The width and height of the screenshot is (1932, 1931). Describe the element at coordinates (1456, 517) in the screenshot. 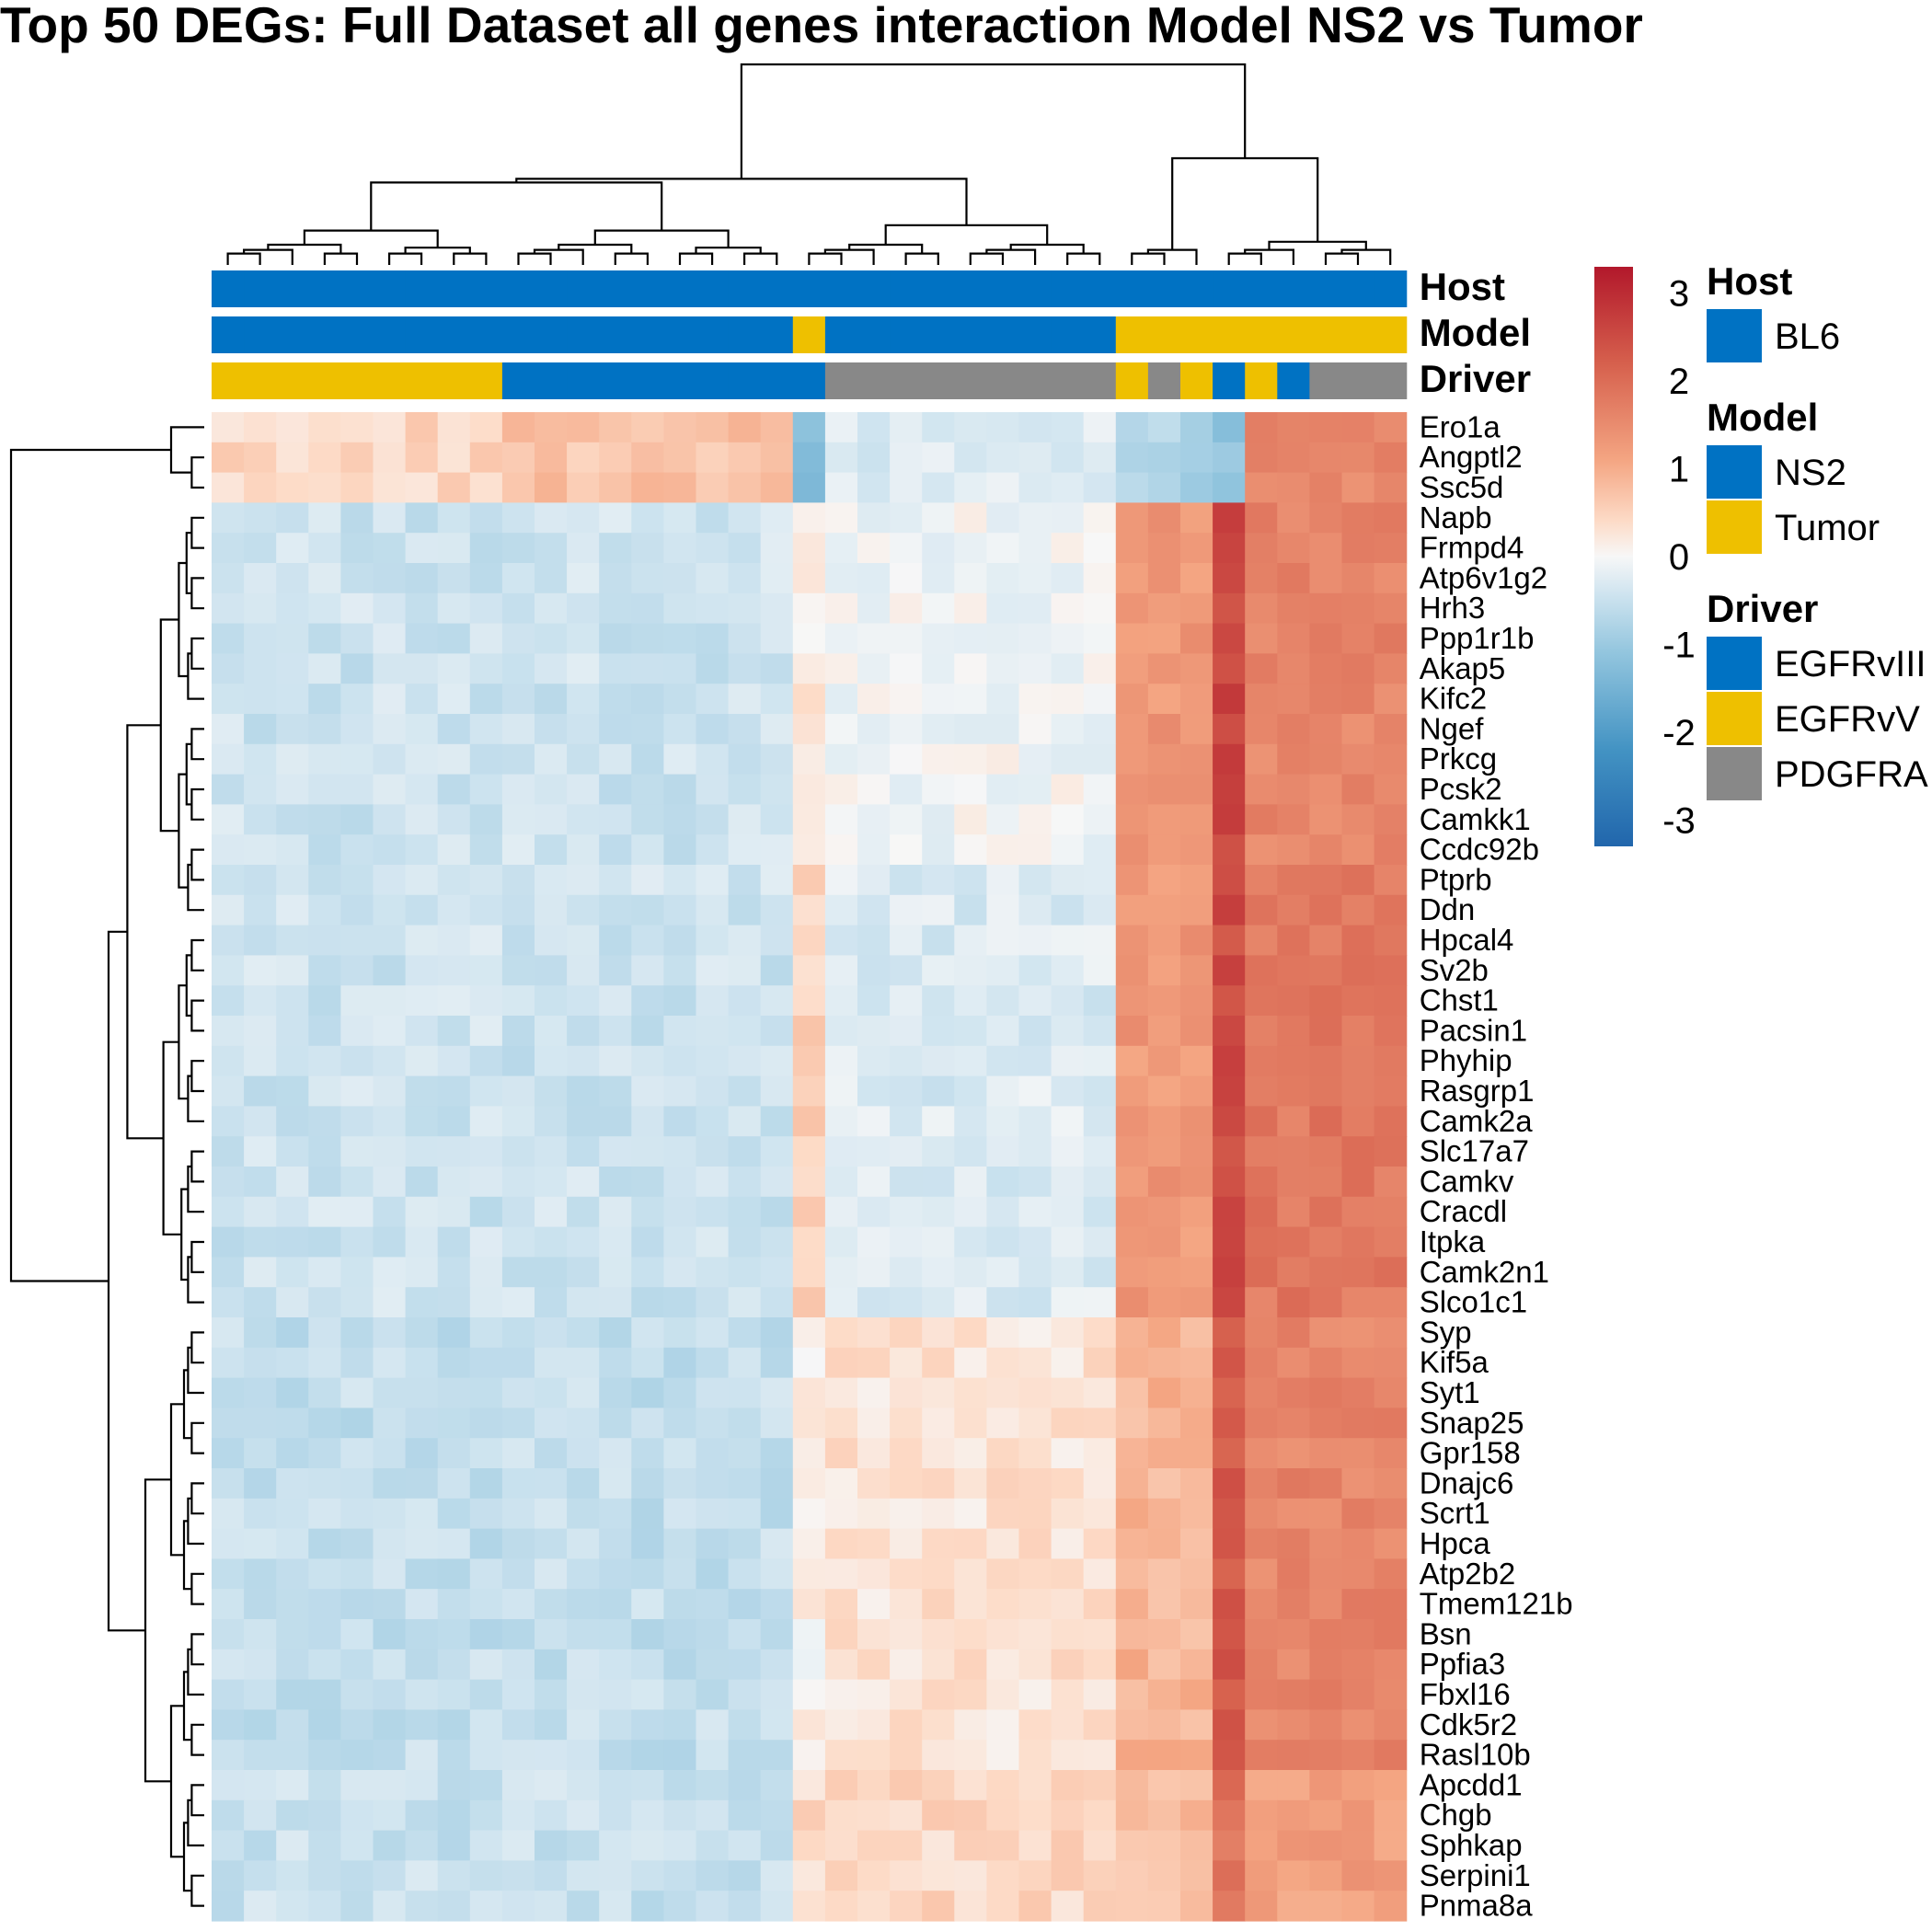

I see `gene-label: Napb` at that location.